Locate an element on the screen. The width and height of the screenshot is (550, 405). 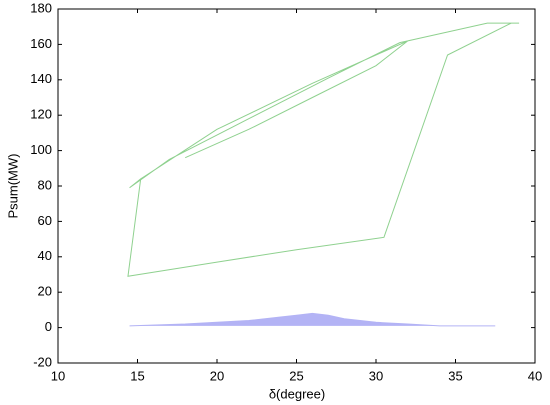
y-tick-label: 120 is located at coordinates (41, 114).